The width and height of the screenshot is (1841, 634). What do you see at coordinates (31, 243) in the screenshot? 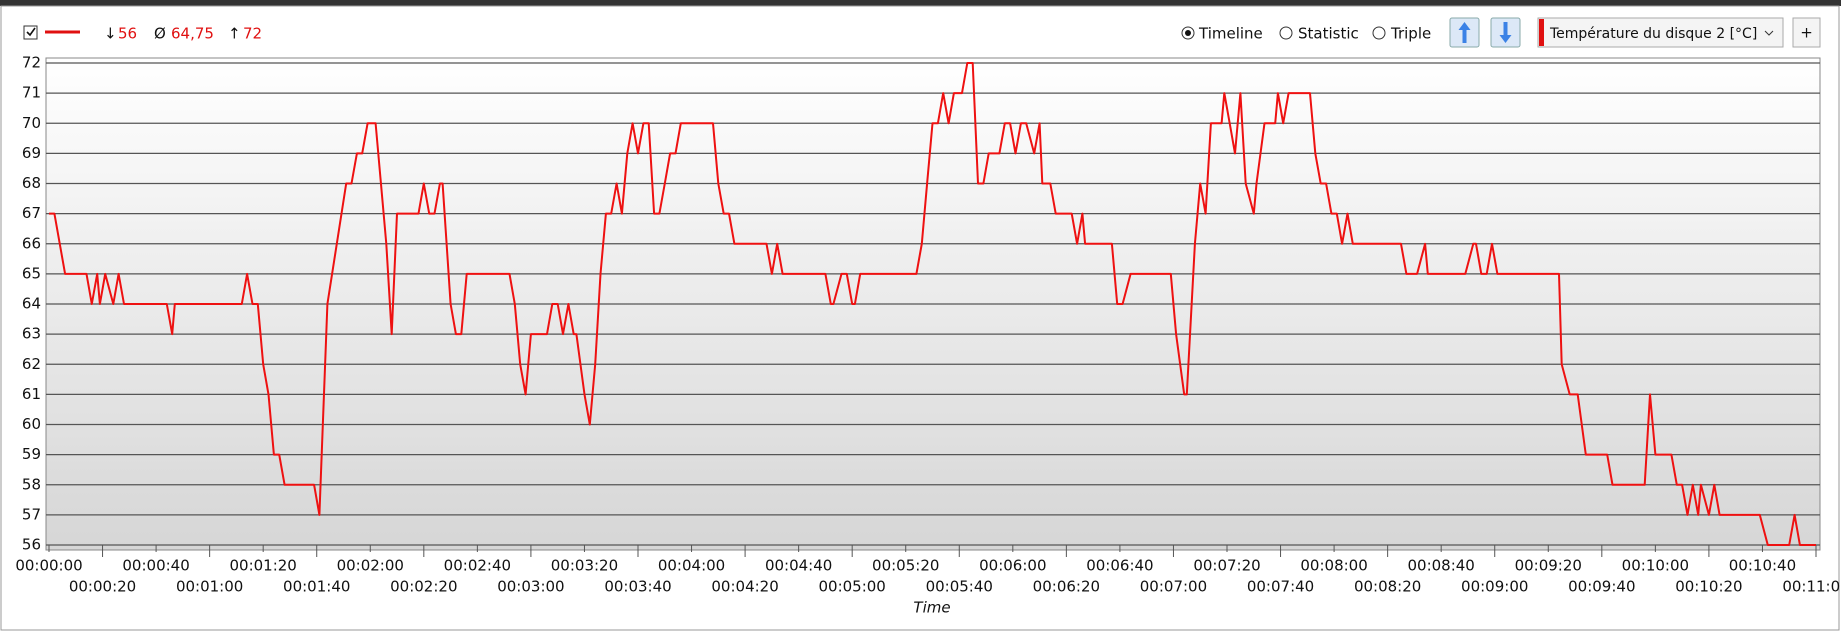
I see `y-tick-label: 66` at bounding box center [31, 243].